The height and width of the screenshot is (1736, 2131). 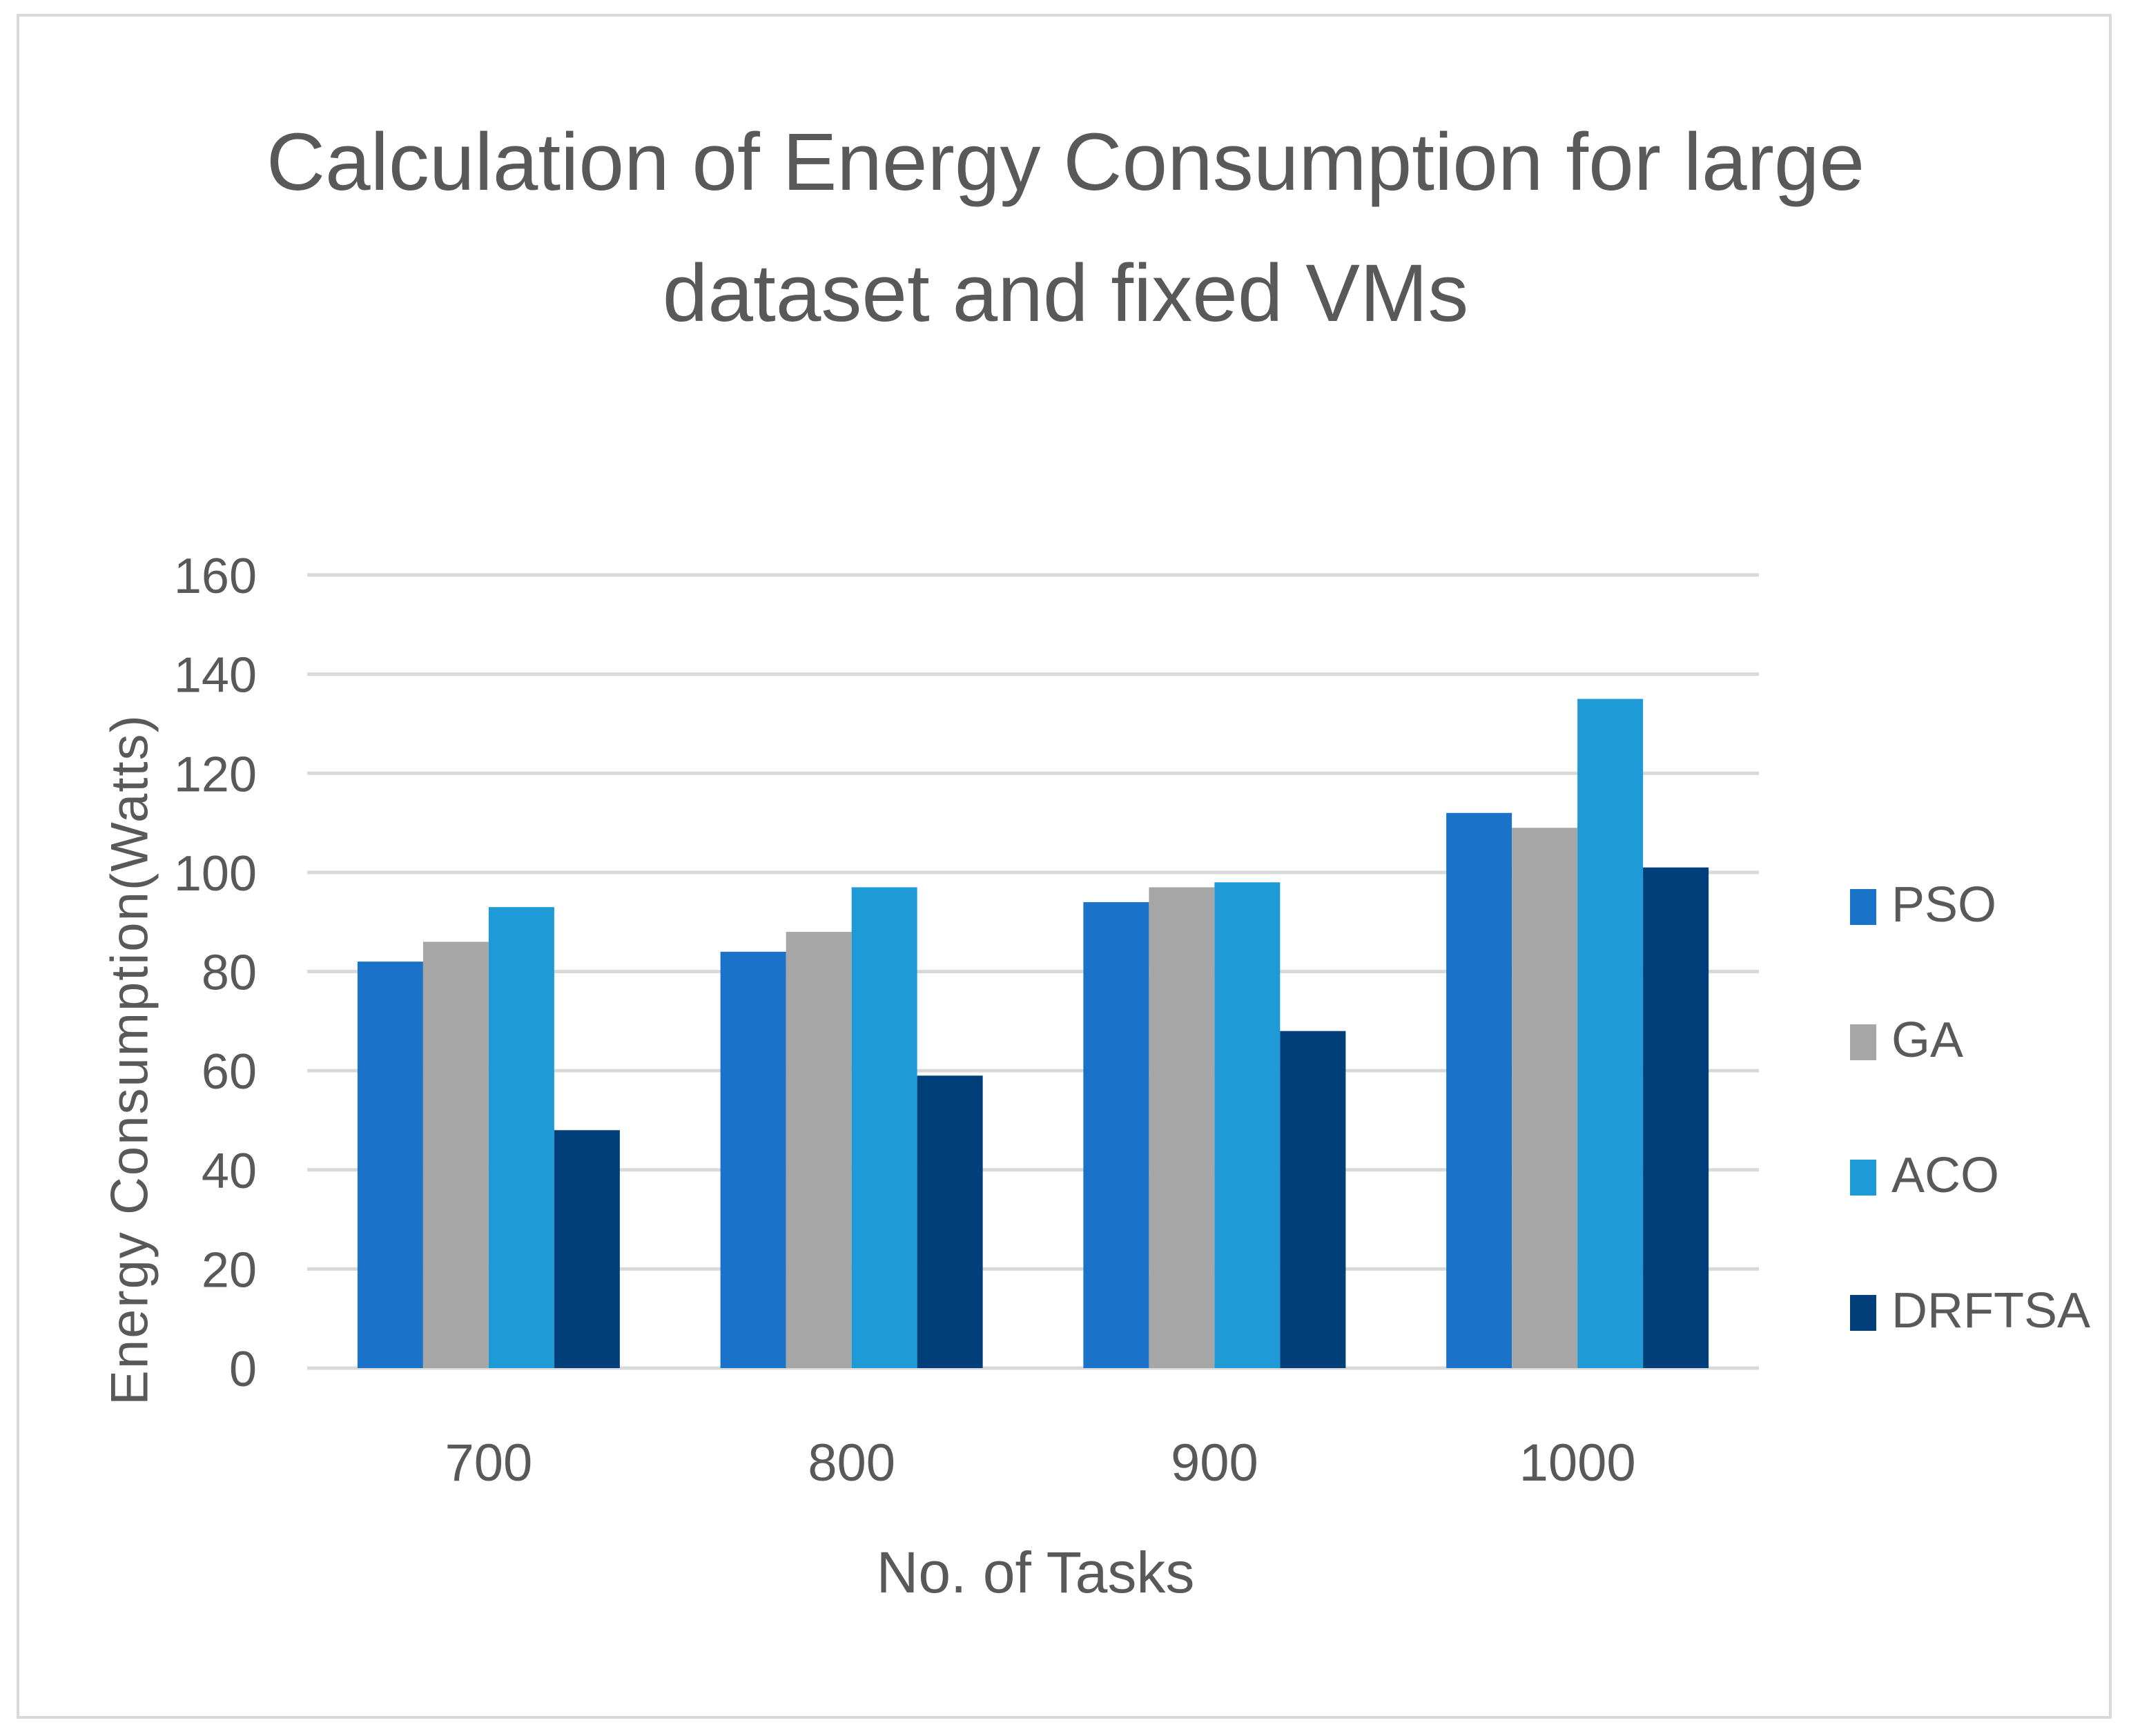 I want to click on y-axis-title: Energy Consumption(Watts), so click(x=129, y=1059).